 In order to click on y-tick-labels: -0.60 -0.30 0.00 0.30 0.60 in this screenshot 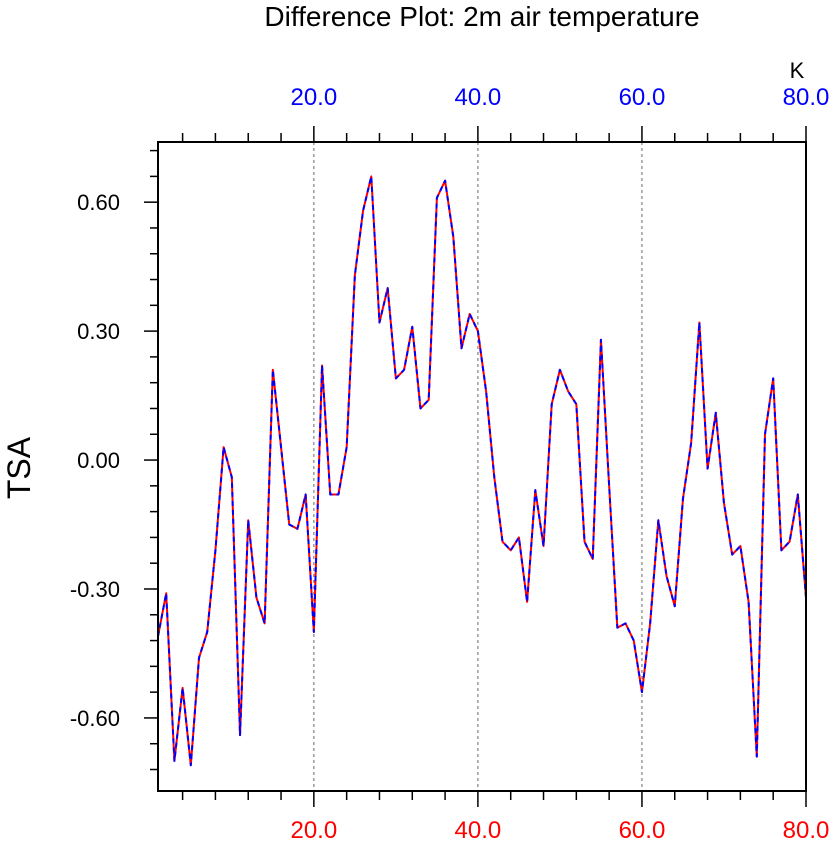, I will do `click(95, 460)`.